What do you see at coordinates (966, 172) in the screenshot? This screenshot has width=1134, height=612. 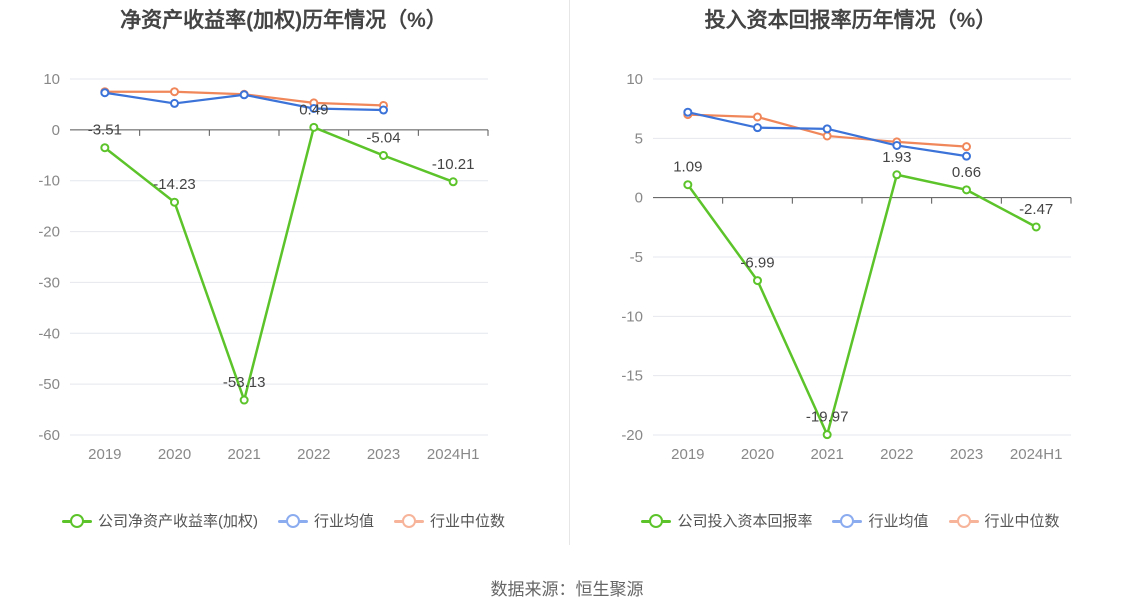 I see `data-label: 0.66` at bounding box center [966, 172].